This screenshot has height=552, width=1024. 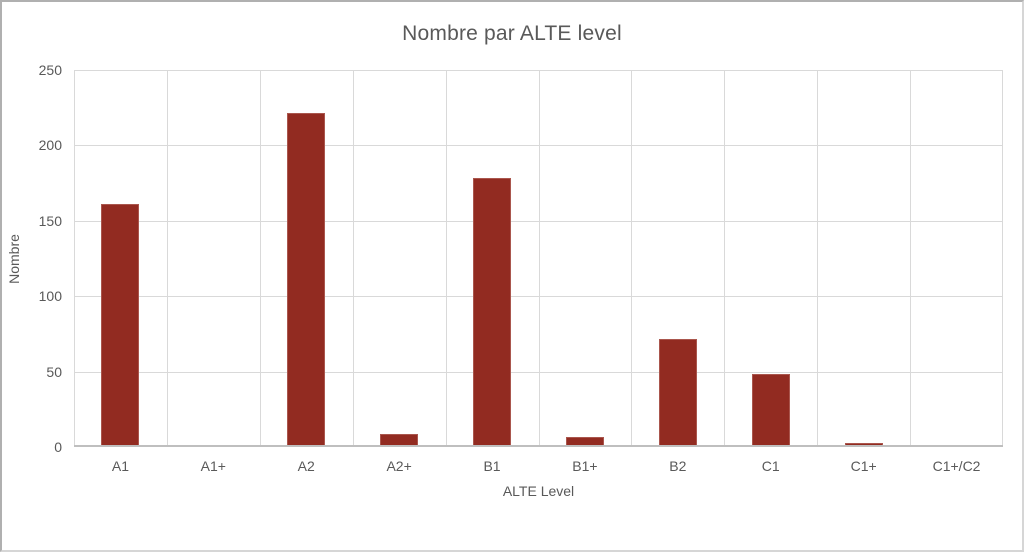 I want to click on bar-A2+, so click(x=399, y=439).